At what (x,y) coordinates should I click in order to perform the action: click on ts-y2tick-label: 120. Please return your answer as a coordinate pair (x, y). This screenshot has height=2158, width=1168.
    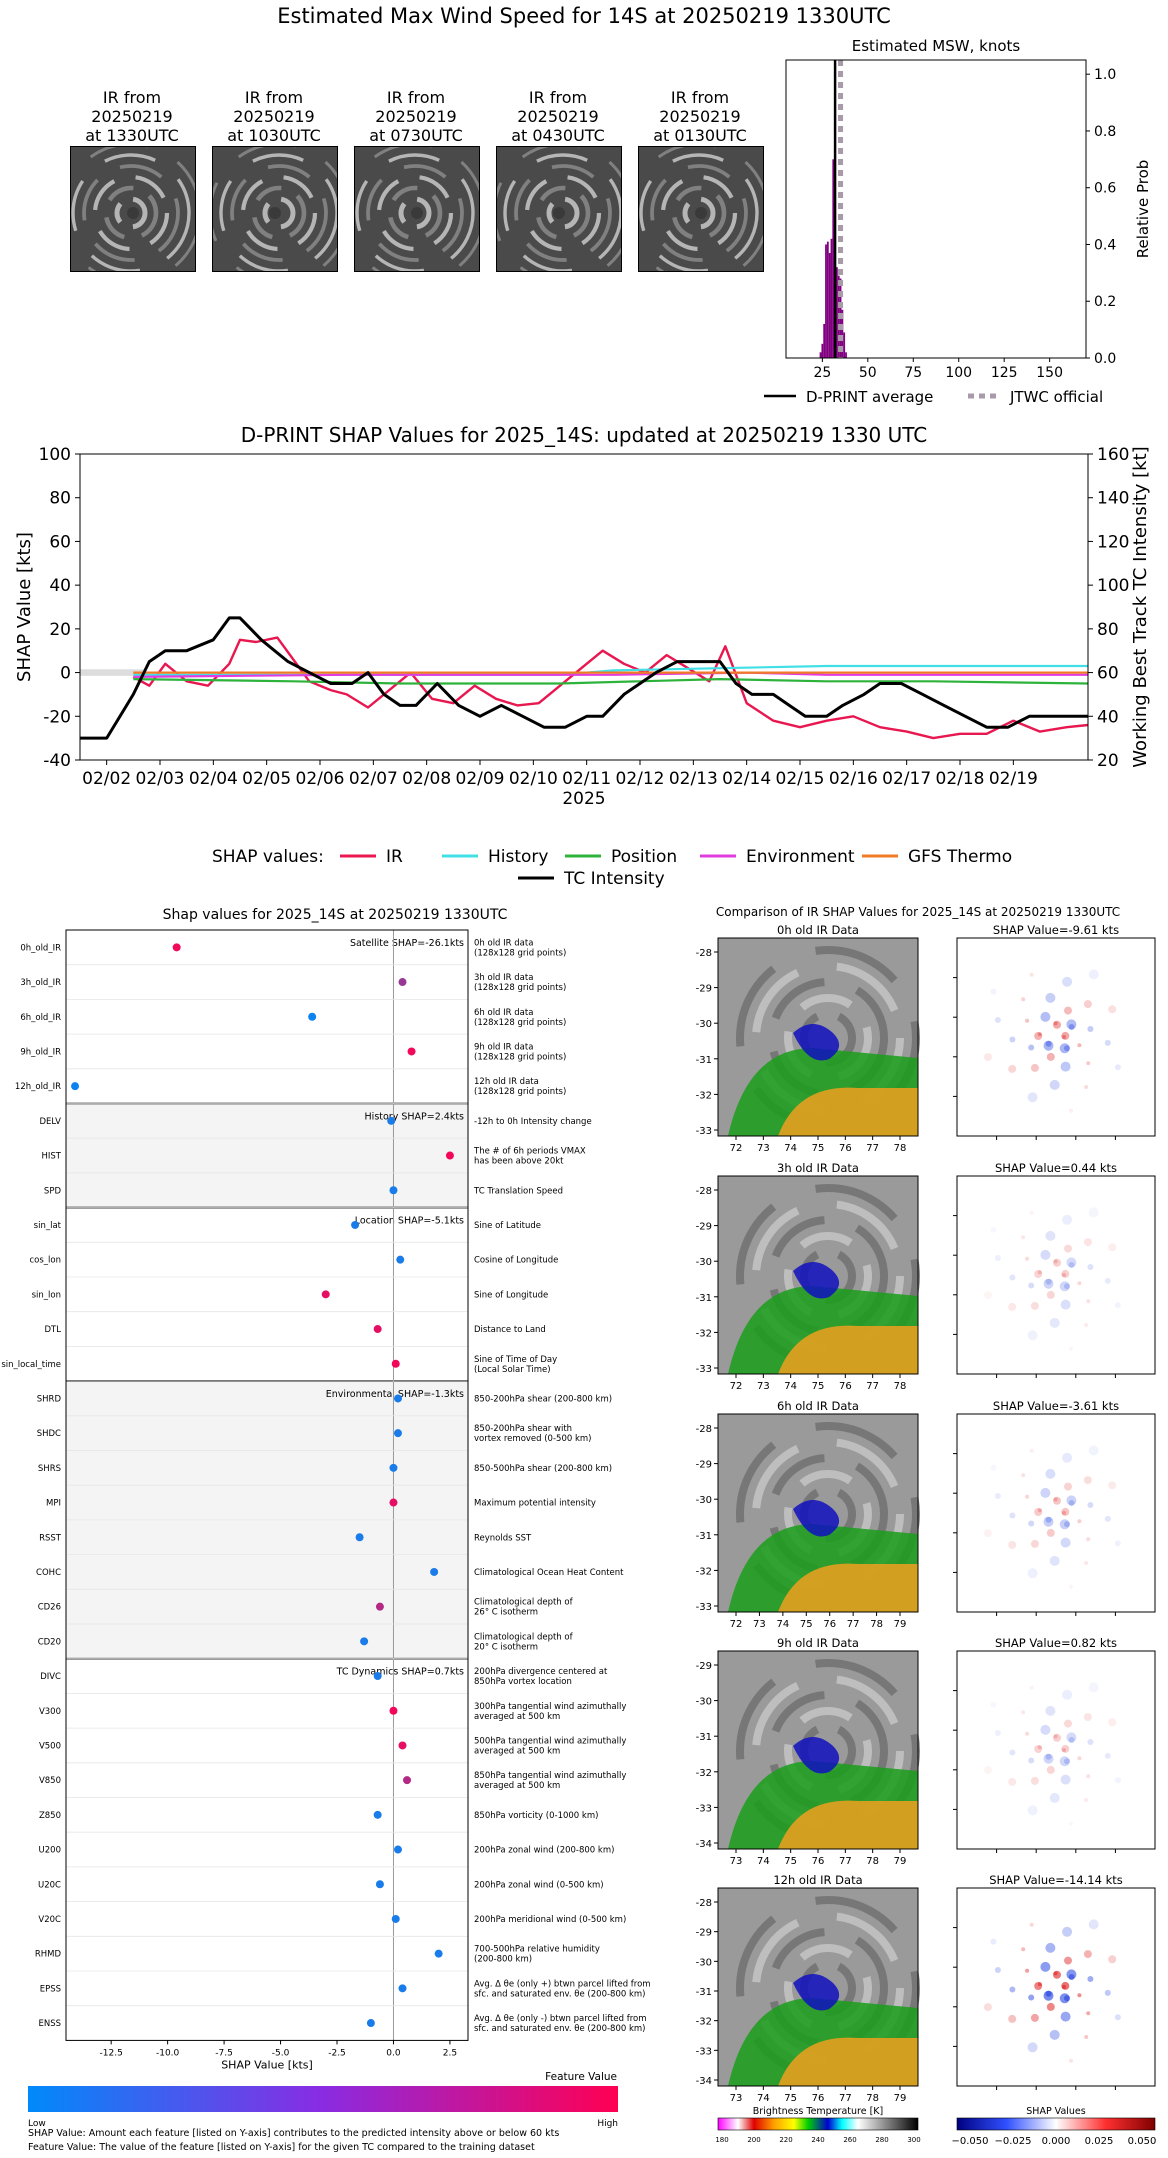
    Looking at the image, I should click on (1113, 542).